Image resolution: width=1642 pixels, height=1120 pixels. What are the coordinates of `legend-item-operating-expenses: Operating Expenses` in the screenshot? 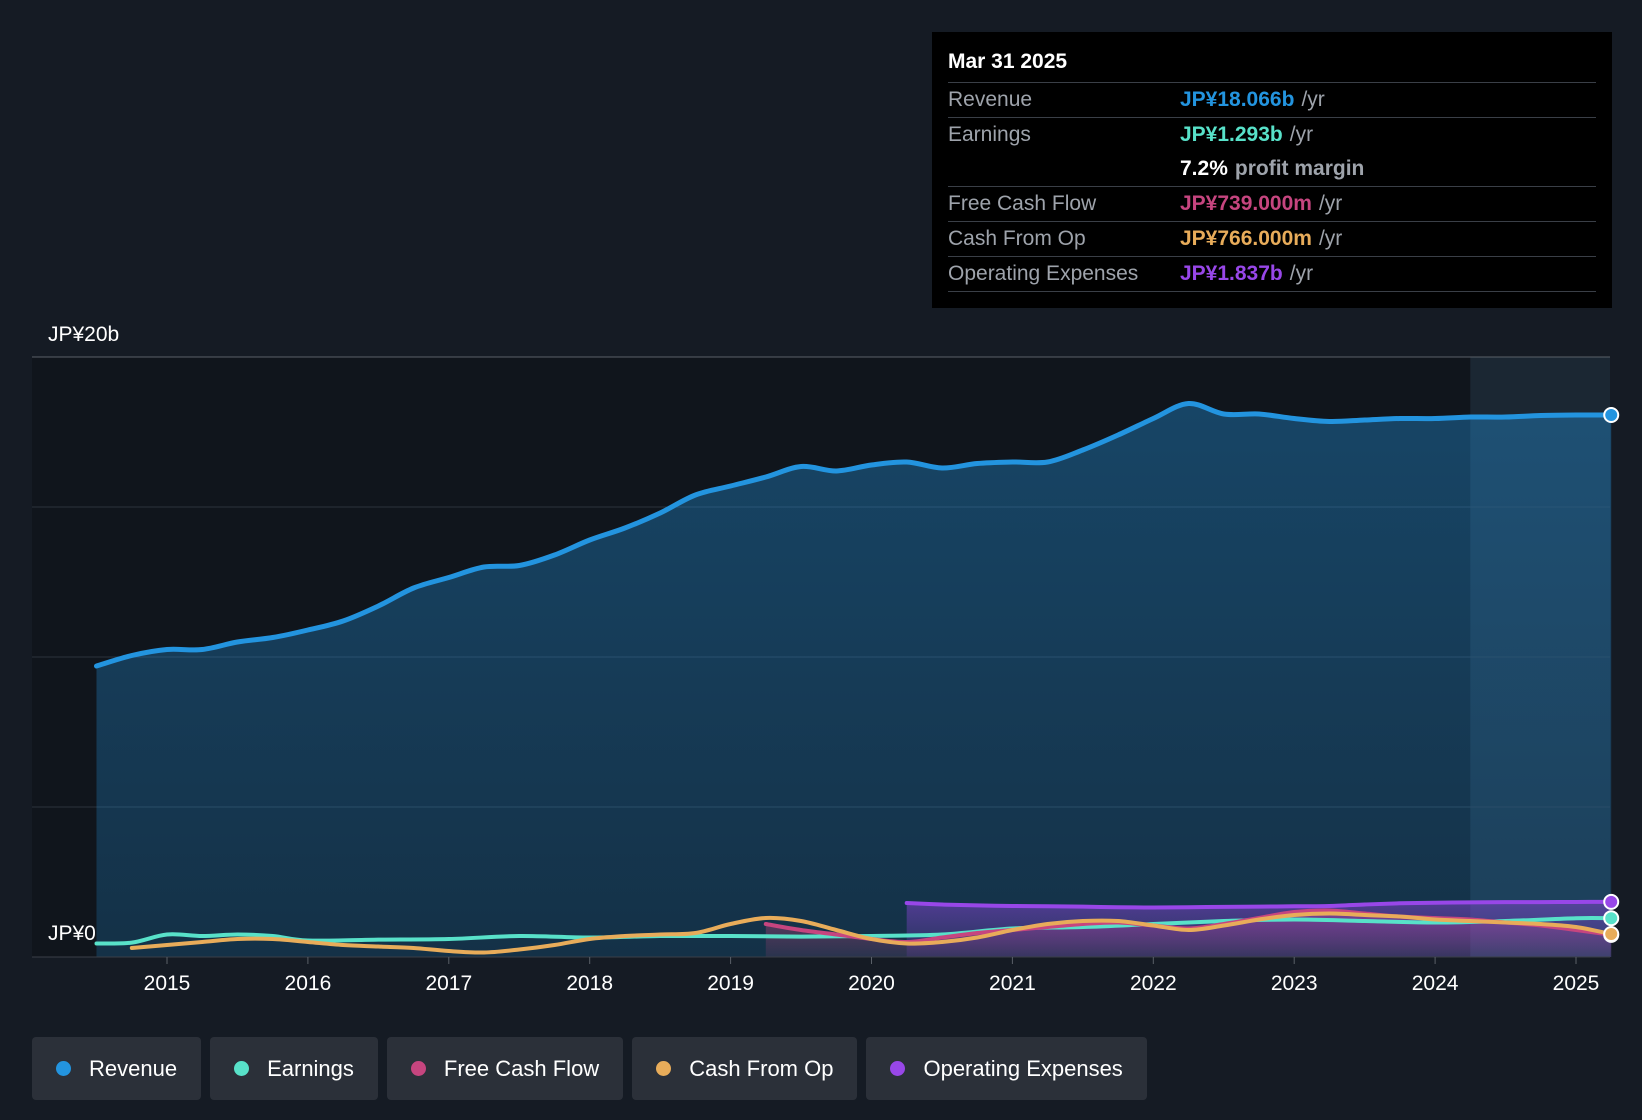 It's located at (1006, 1068).